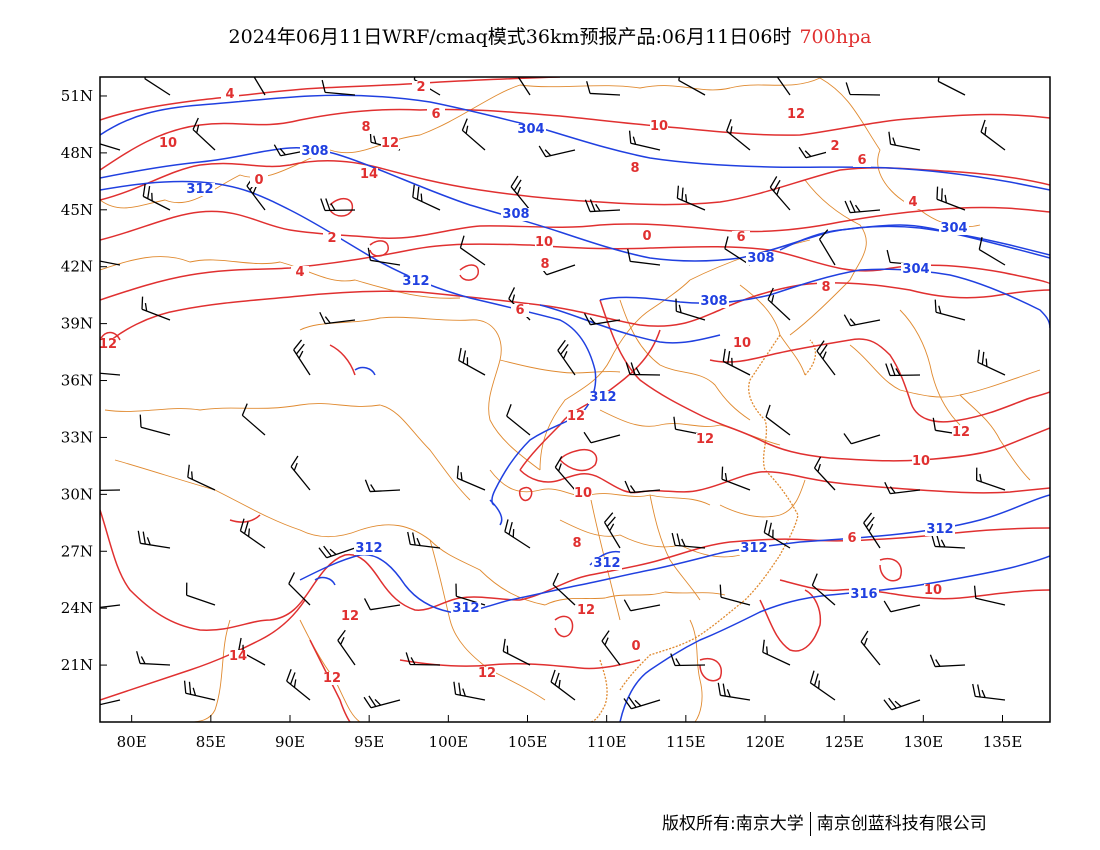 The height and width of the screenshot is (850, 1100). Describe the element at coordinates (84, 380) in the screenshot. I see `latitude-axis: 51N 48N 45N 42N 39N 36N 33N 30N 27N 24N 21N` at that location.